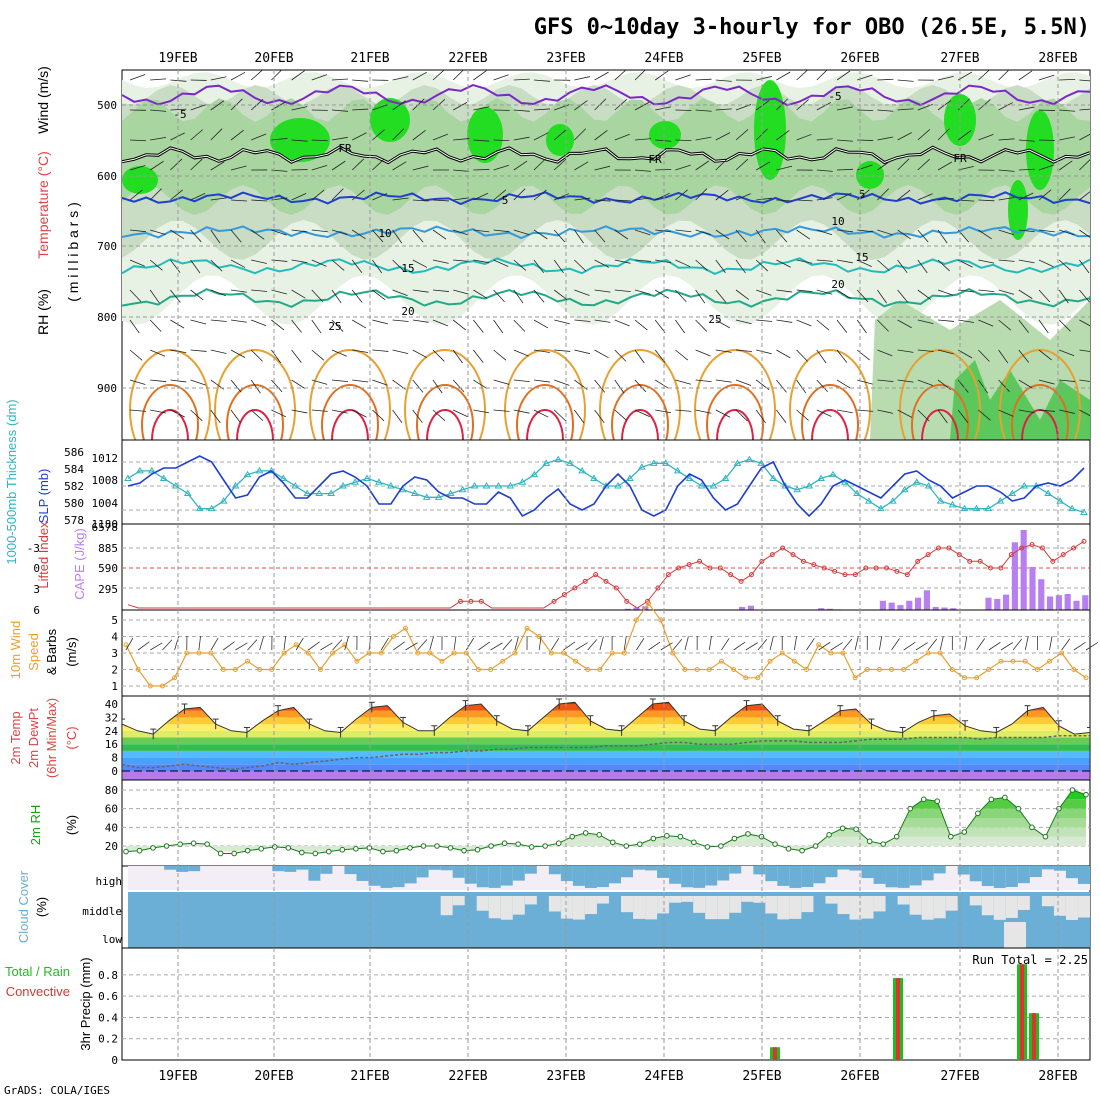 Image resolution: width=1100 pixels, height=1100 pixels. What do you see at coordinates (610, 649) in the screenshot?
I see `wind-panel` at bounding box center [610, 649].